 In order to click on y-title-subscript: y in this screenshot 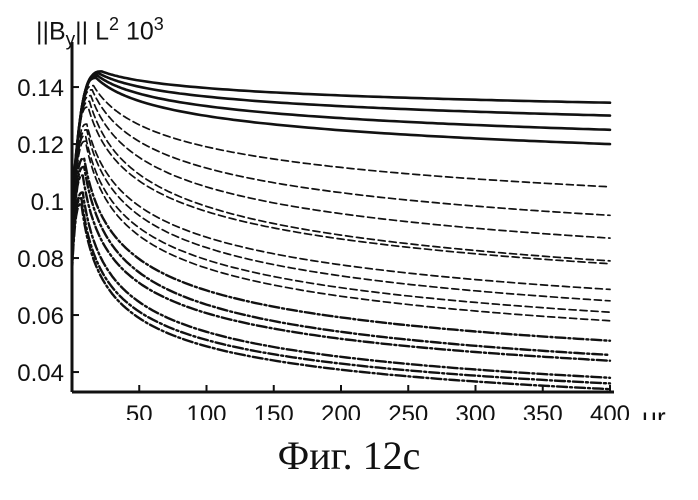, I will do `click(71, 39)`.